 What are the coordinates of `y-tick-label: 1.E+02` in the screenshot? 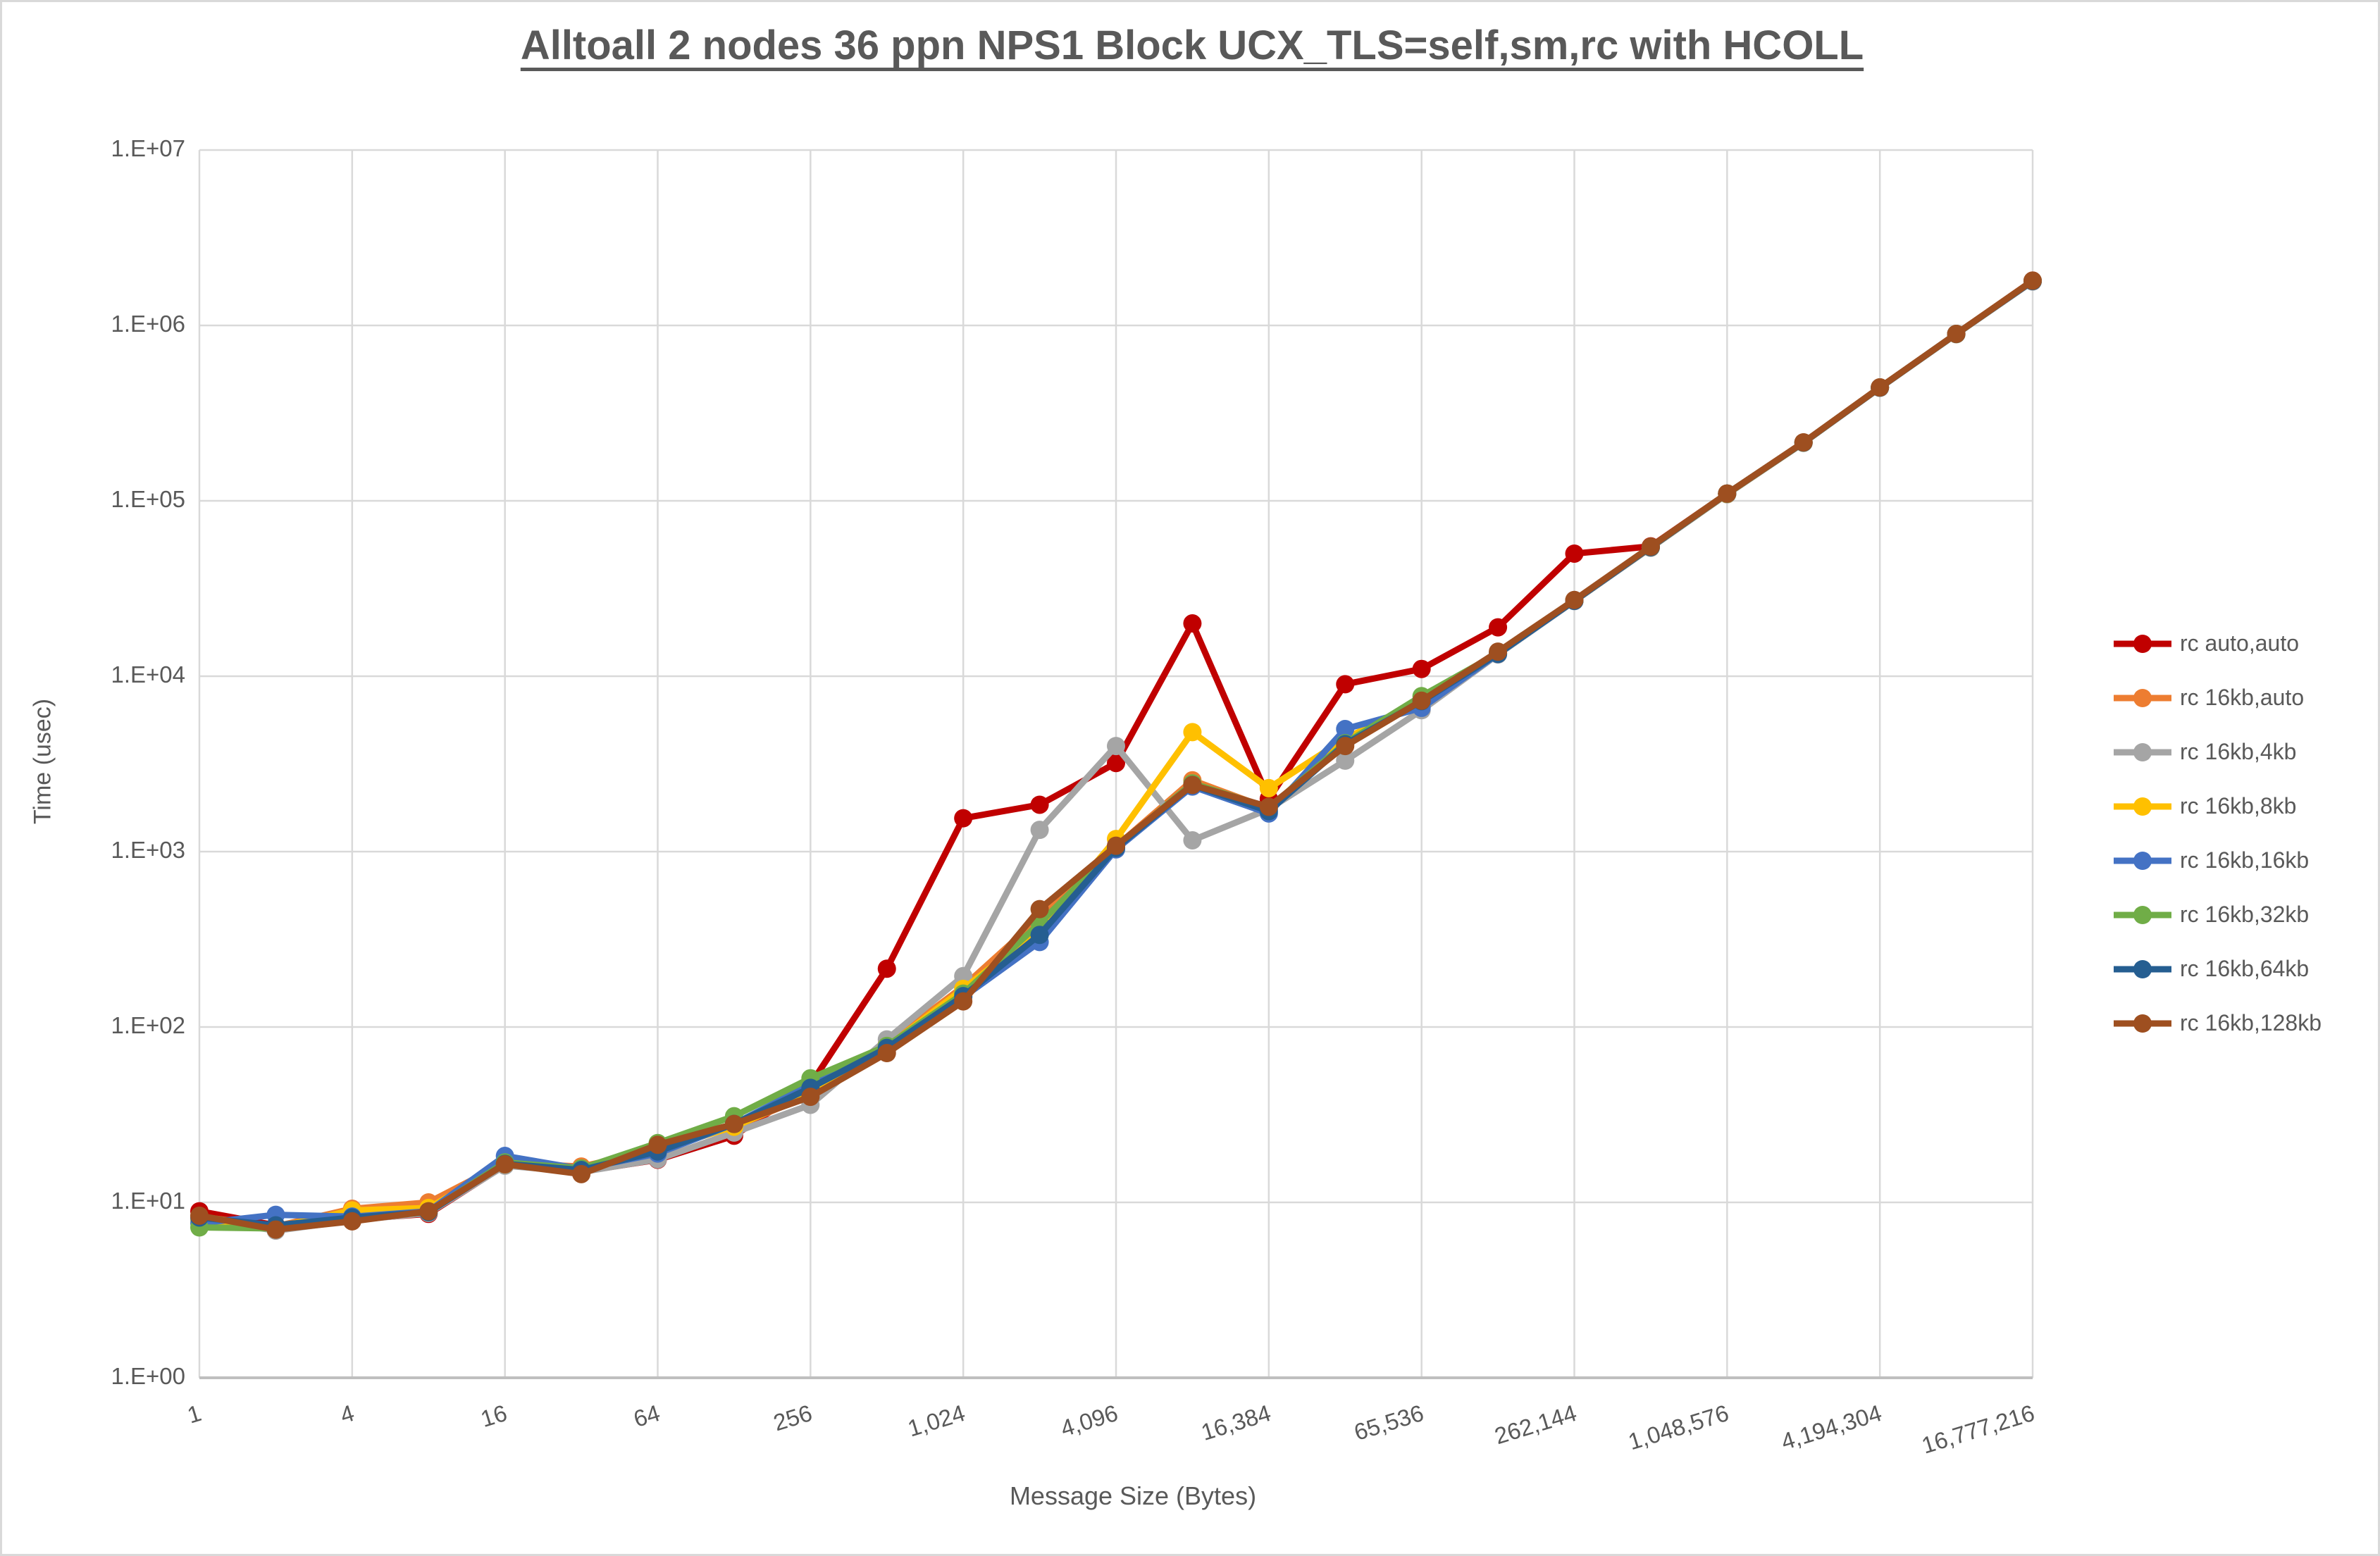 It's located at (148, 1025).